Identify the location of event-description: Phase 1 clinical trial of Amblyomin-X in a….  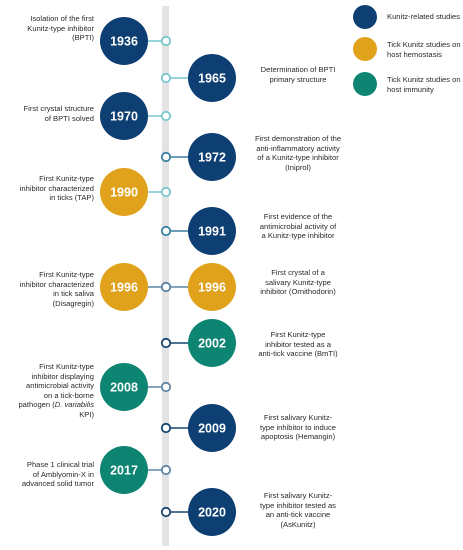
(48, 474).